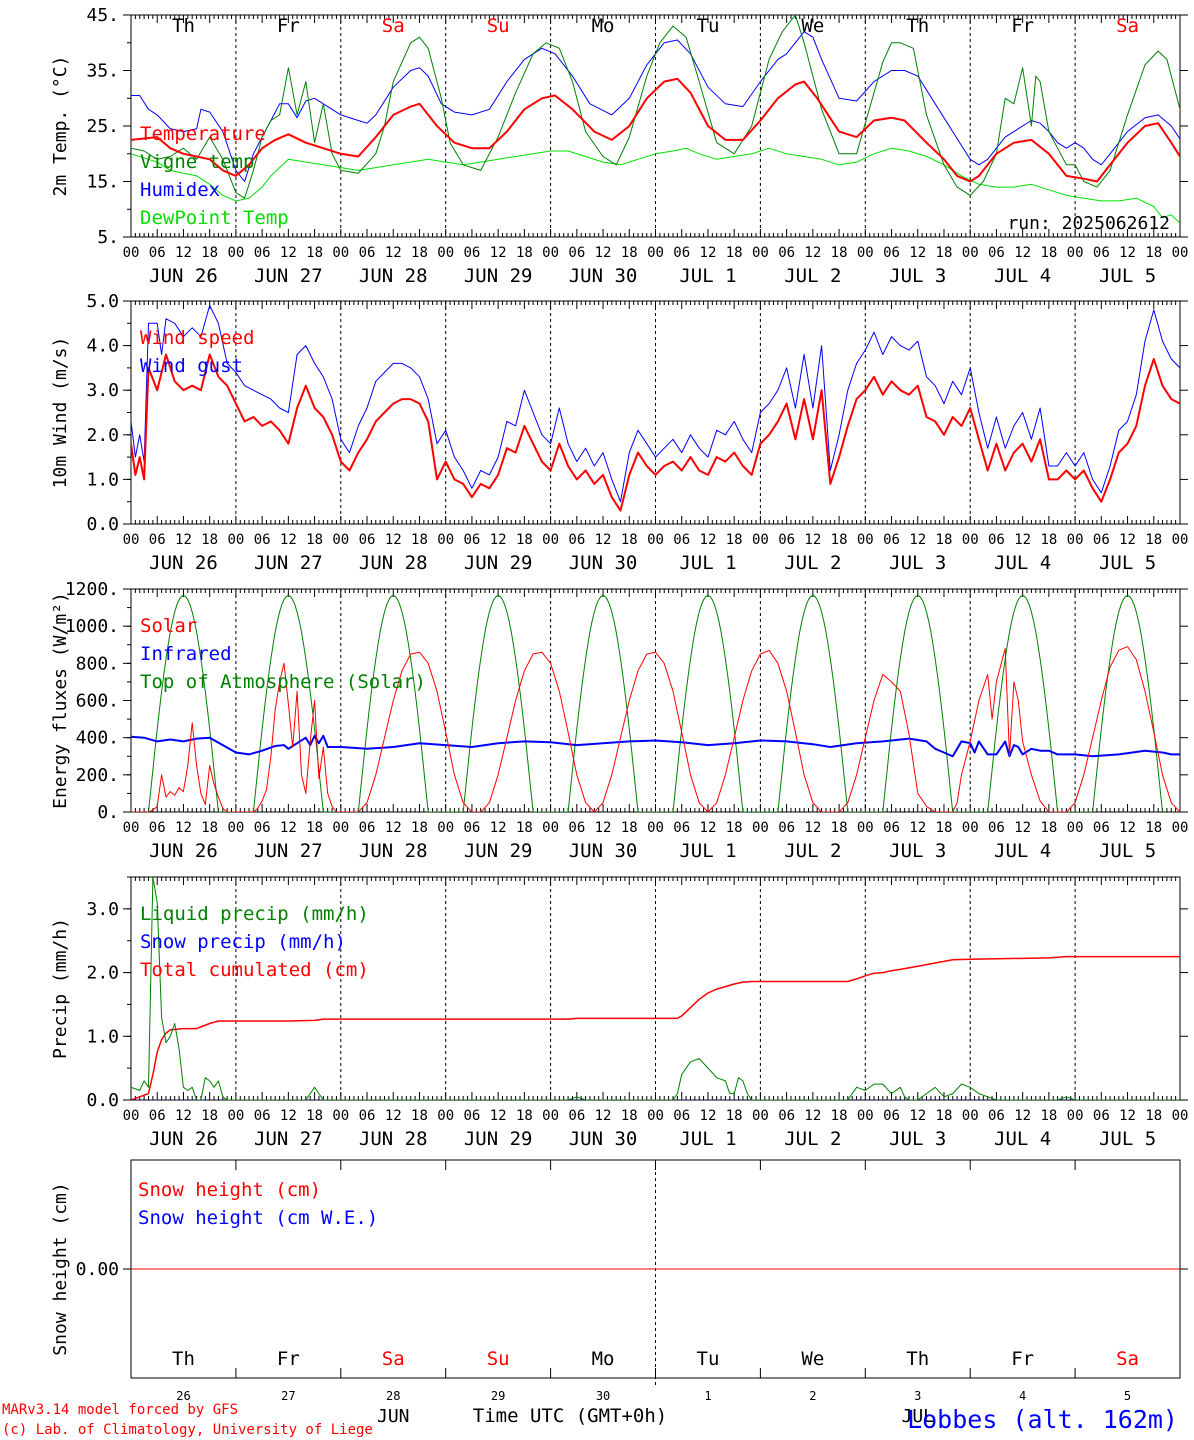  Describe the element at coordinates (97, 775) in the screenshot. I see `y-tick-label: 200.` at that location.